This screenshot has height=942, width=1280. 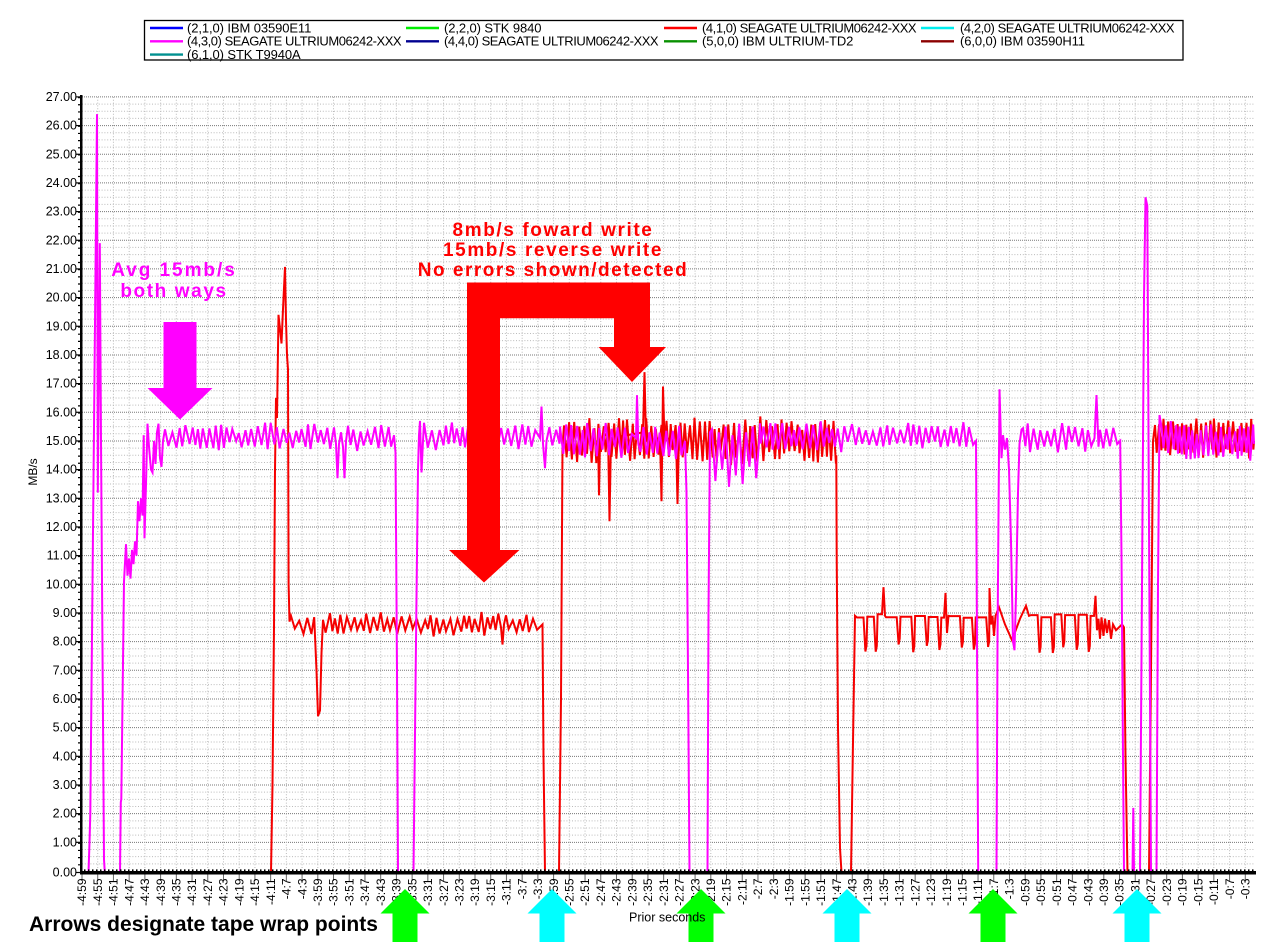 I want to click on svg-text: -3:23, so click(x=459, y=892).